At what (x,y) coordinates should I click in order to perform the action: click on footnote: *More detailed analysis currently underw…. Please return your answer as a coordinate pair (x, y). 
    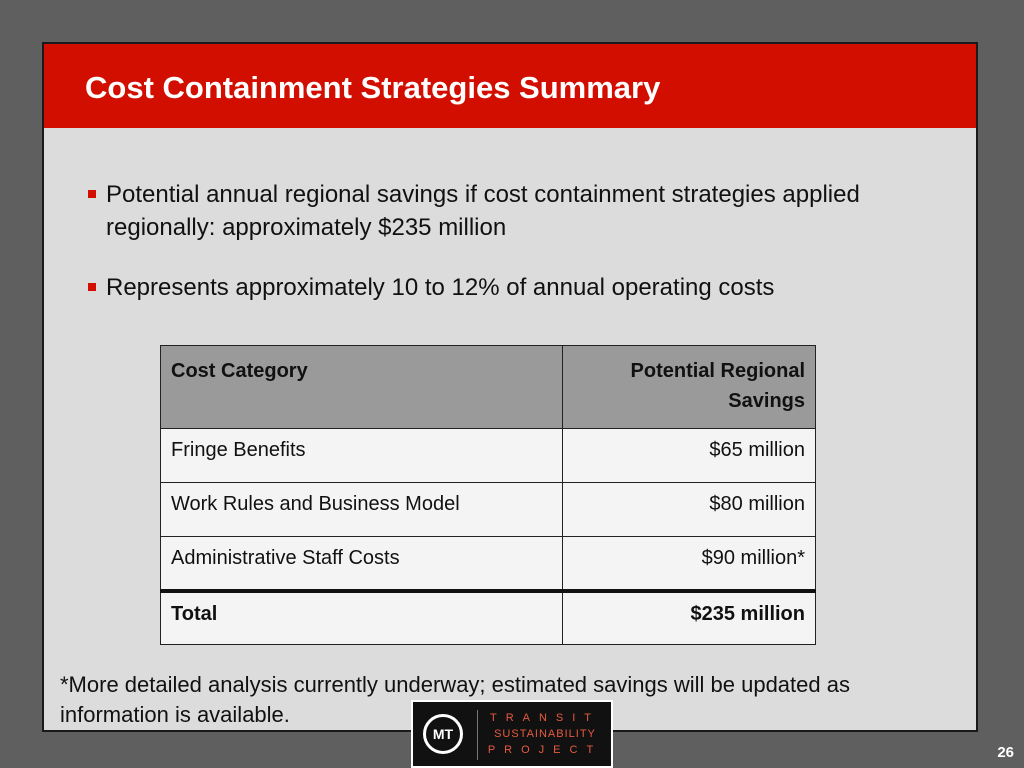
    Looking at the image, I should click on (455, 699).